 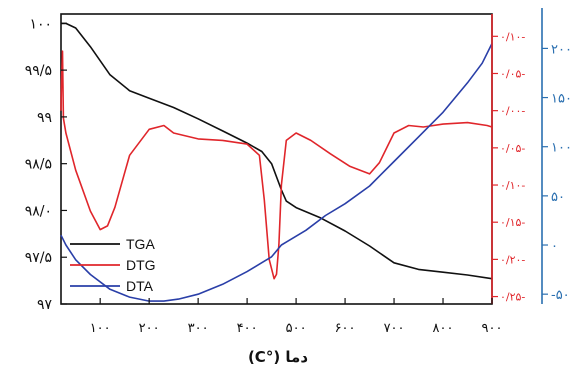 What do you see at coordinates (512, 297) in the screenshot?
I see `right-dtg-tick-label: ۰/۲۵-` at bounding box center [512, 297].